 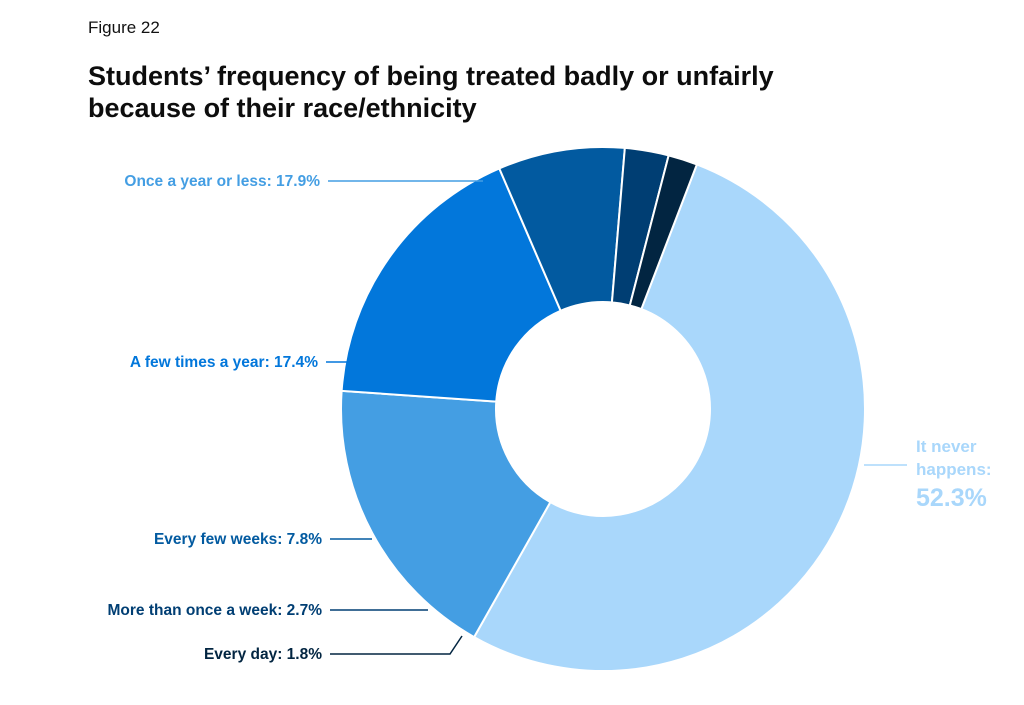 What do you see at coordinates (263, 654) in the screenshot?
I see `data-label-every-day: Every day: 1.8%` at bounding box center [263, 654].